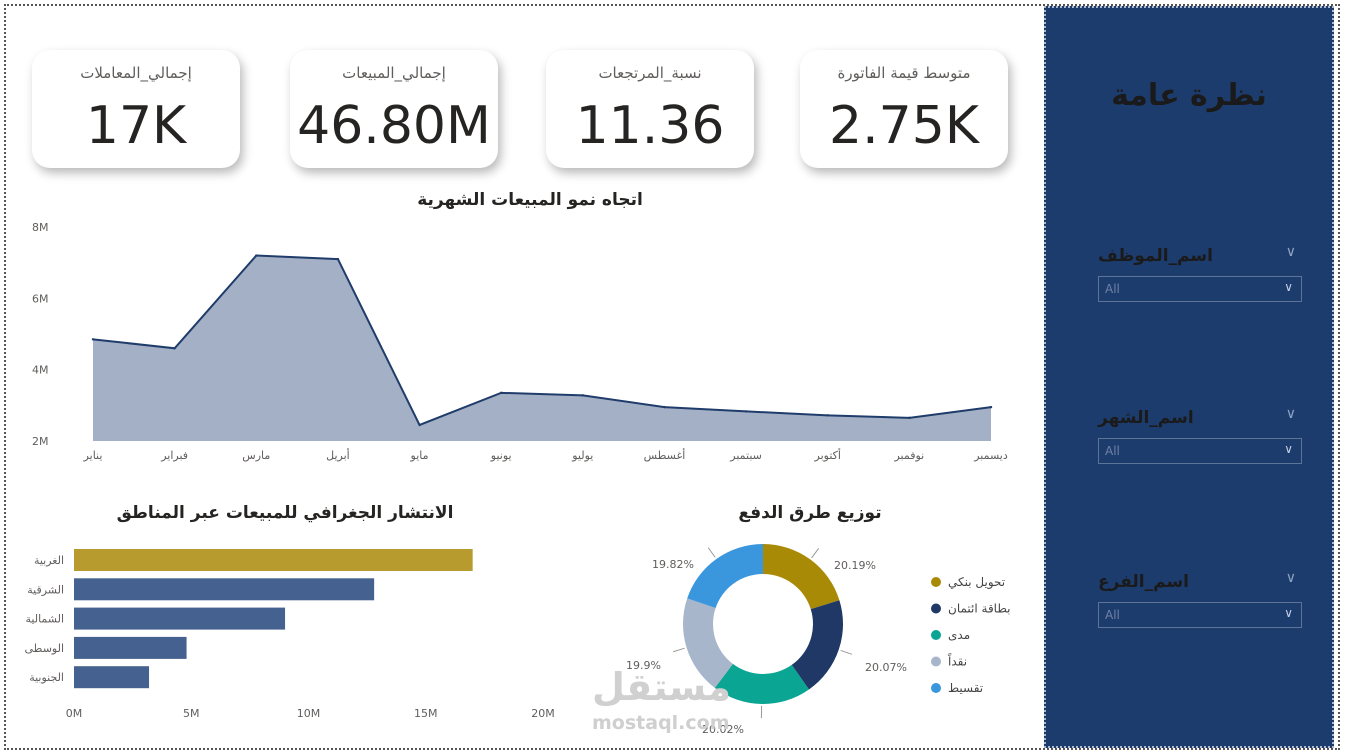 Image resolution: width=1346 pixels, height=754 pixels. I want to click on x-tick-label: سبتمبر, so click(745, 455).